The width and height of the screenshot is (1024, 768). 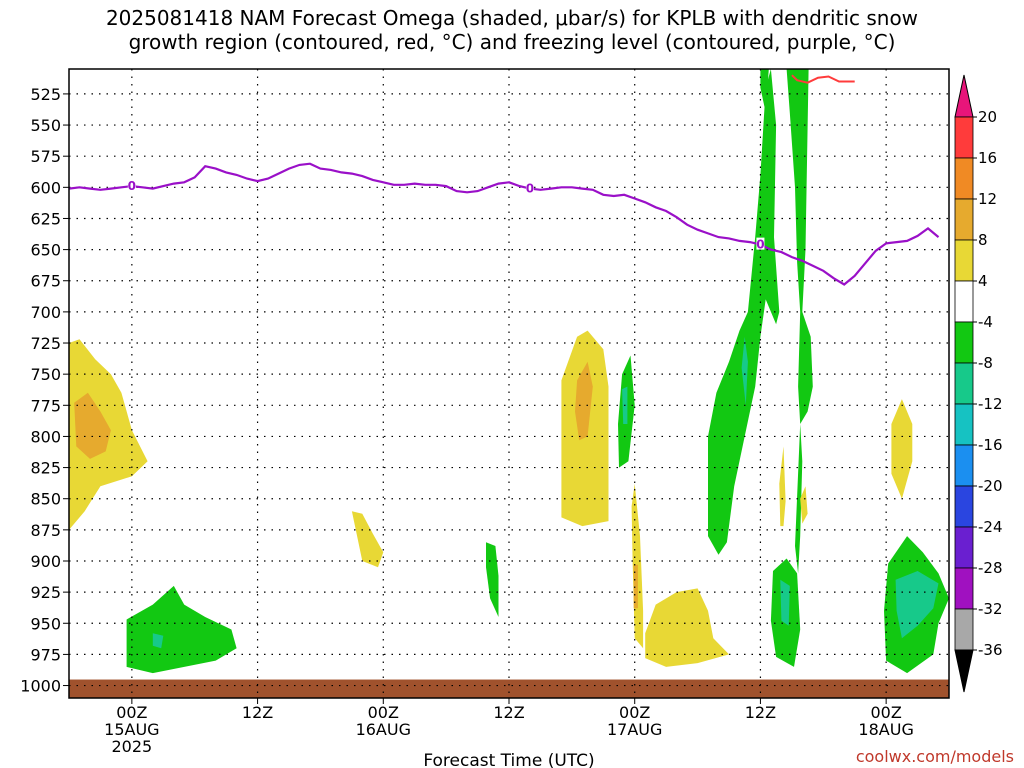 What do you see at coordinates (799, 321) in the screenshot?
I see `omega-region-big-green-c` at bounding box center [799, 321].